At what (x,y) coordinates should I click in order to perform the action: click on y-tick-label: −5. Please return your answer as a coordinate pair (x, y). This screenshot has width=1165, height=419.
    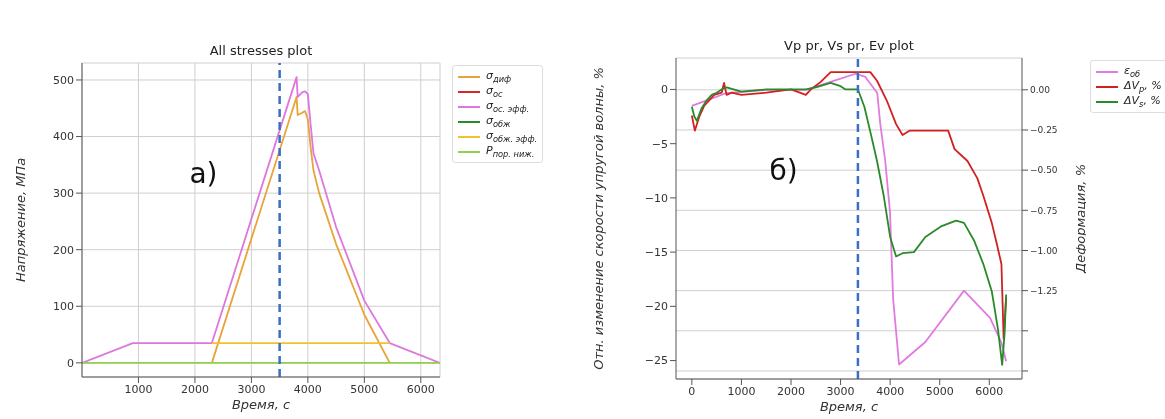
    Looking at the image, I should click on (659, 144).